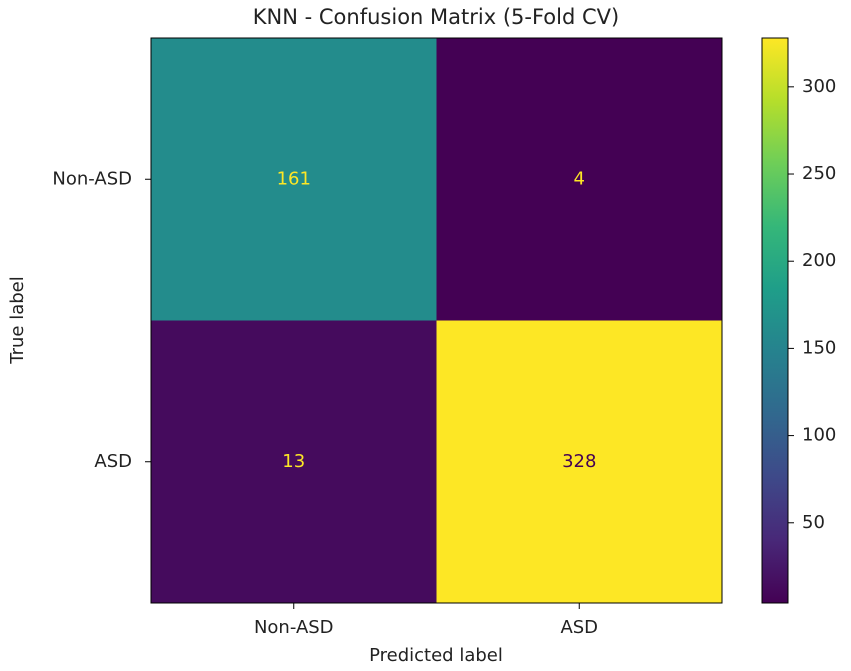  What do you see at coordinates (819, 435) in the screenshot?
I see `colorbar-tick-label: 100` at bounding box center [819, 435].